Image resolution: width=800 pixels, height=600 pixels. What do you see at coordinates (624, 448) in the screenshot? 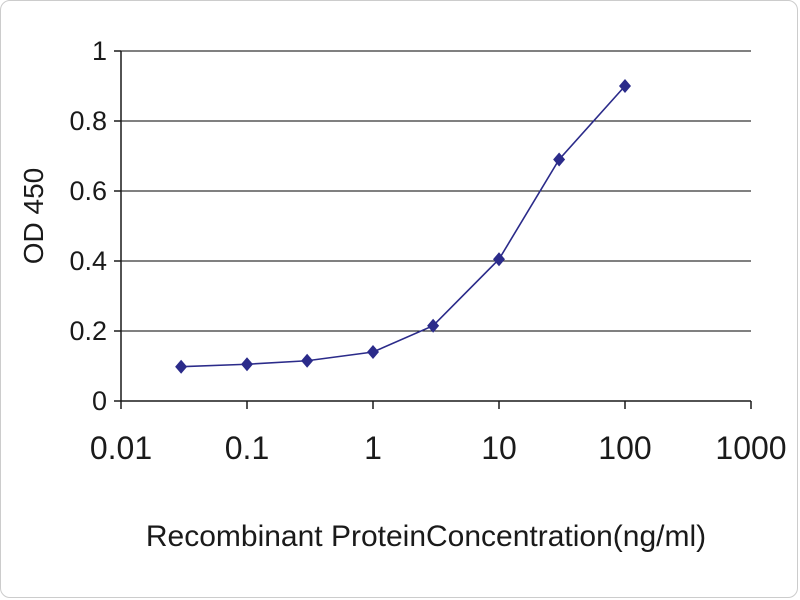
I see `x-tick-label: 100` at bounding box center [624, 448].